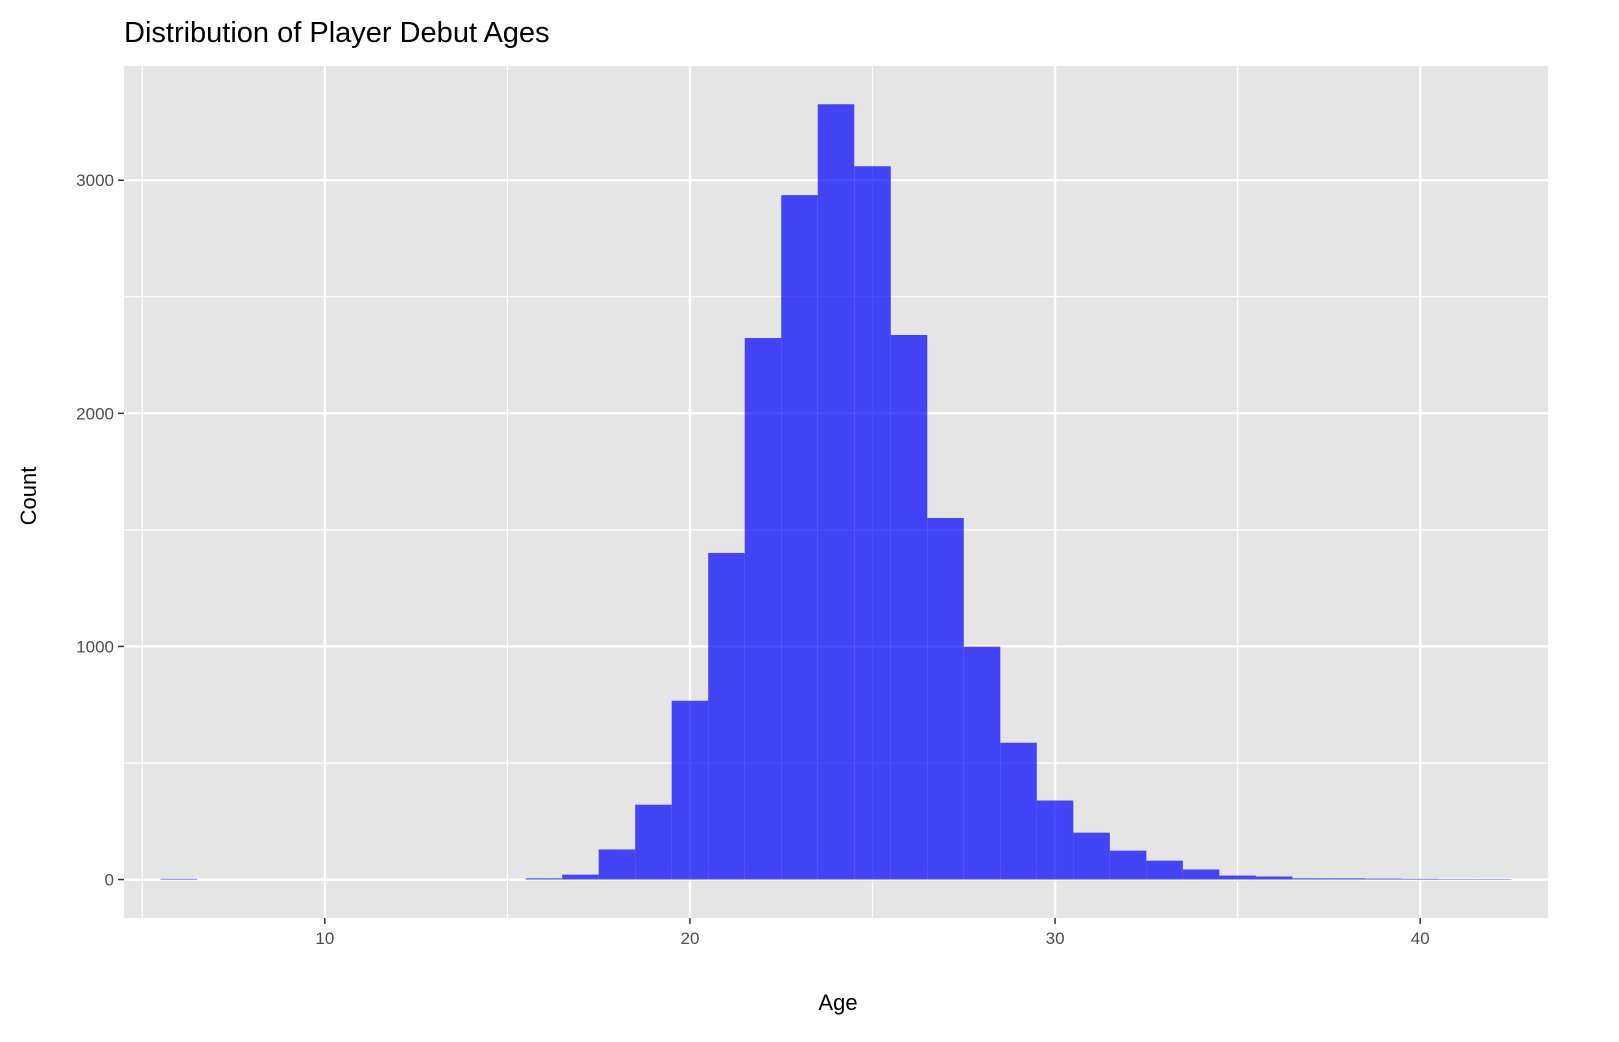 This screenshot has height=1042, width=1619. Describe the element at coordinates (95, 646) in the screenshot. I see `y-tick-label: 1000` at that location.